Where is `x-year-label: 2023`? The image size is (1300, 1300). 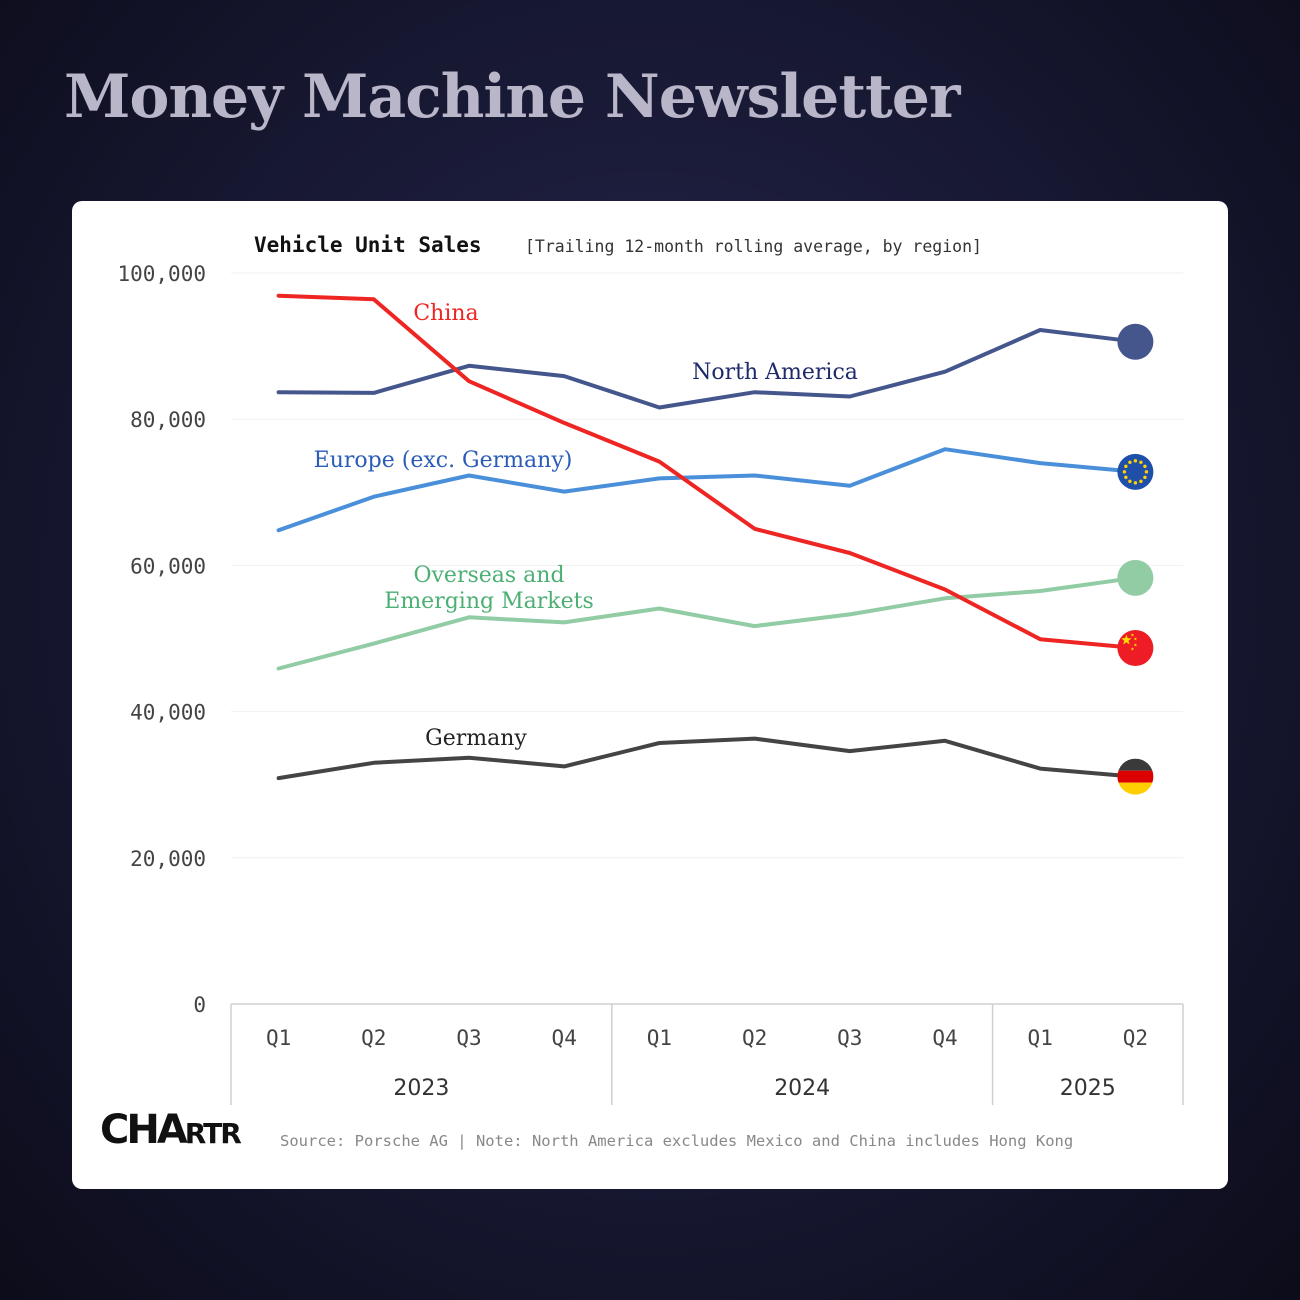 x-year-label: 2023 is located at coordinates (421, 1088).